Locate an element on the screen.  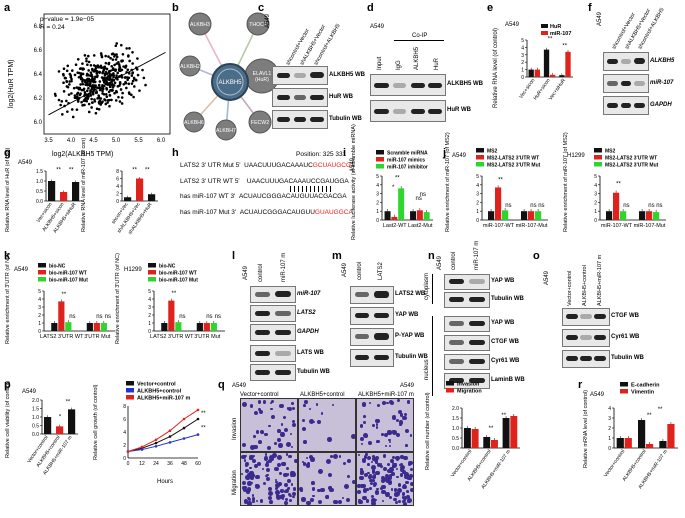
y-tick-label: 2 is located at coordinates (377, 203).